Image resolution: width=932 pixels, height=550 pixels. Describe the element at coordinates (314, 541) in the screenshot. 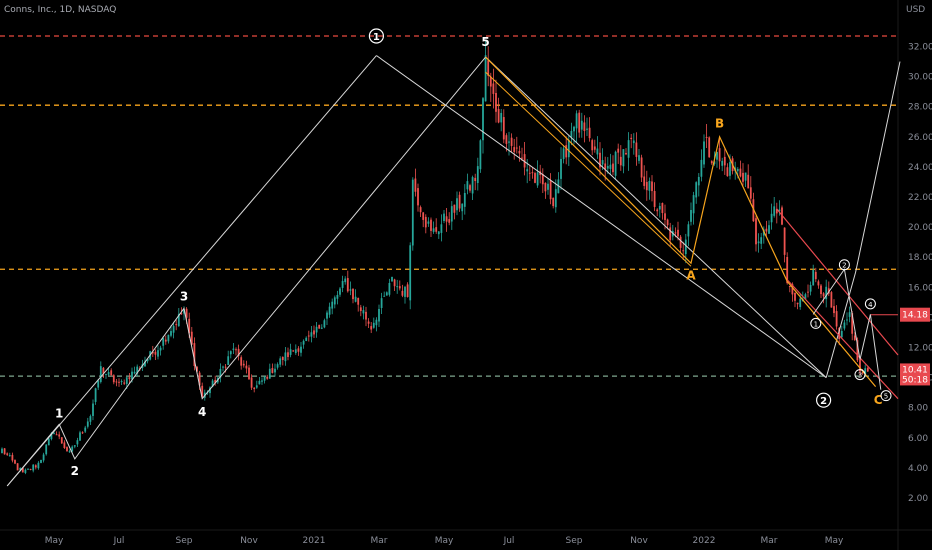

I see `x-tick-label: 2021` at that location.